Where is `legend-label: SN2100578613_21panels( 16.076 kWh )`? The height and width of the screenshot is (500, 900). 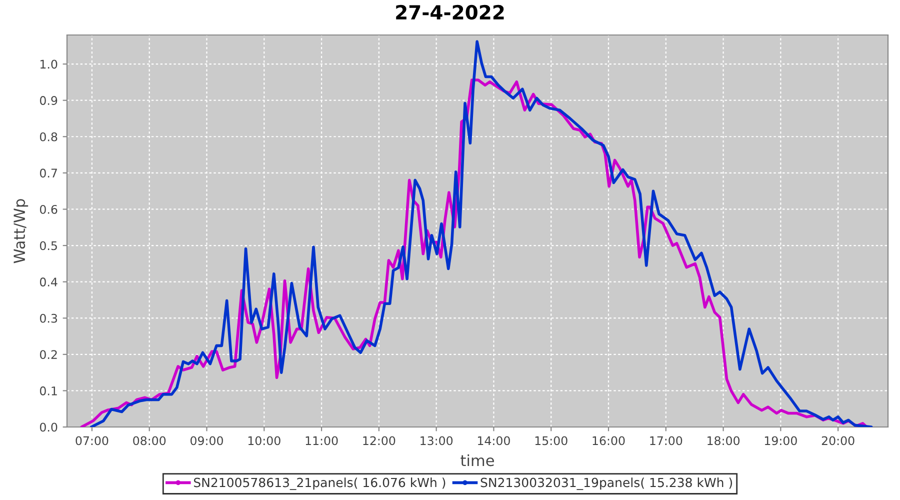
legend-label: SN2100578613_21panels( 16.076 kWh ) is located at coordinates (320, 484).